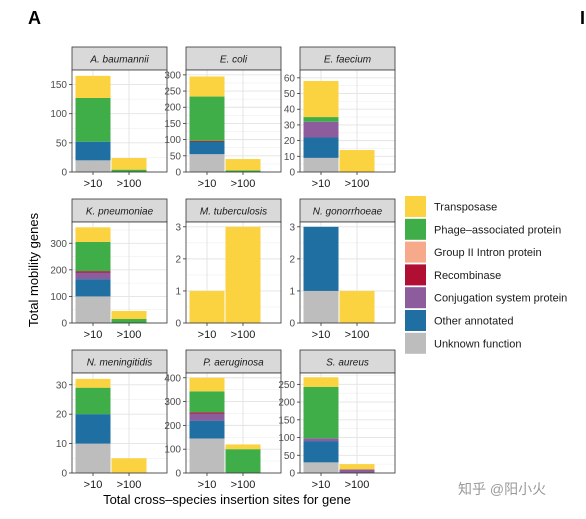 This screenshot has height=519, width=586. What do you see at coordinates (33, 269) in the screenshot?
I see `y-axis-label: Total mobility genes` at bounding box center [33, 269].